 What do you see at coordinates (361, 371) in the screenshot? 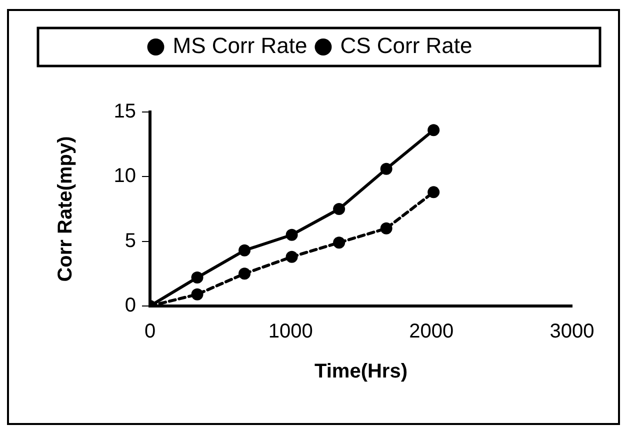
I see `x-axis-title: Time(Hrs)` at bounding box center [361, 371].